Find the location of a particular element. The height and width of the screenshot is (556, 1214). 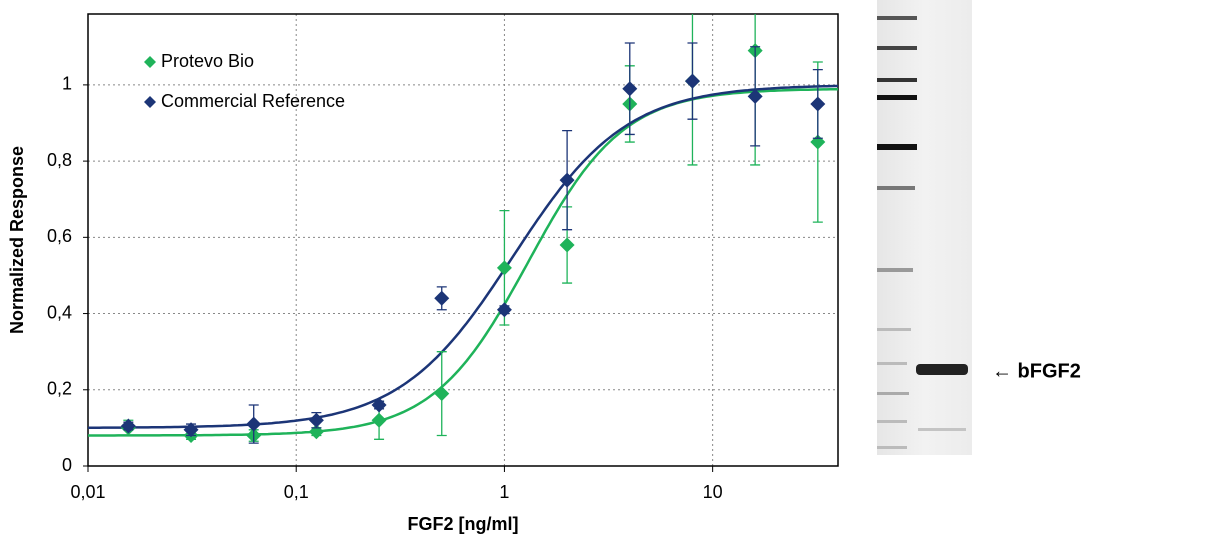

gel-band-label: ← bFGF2 is located at coordinates (1036, 371).